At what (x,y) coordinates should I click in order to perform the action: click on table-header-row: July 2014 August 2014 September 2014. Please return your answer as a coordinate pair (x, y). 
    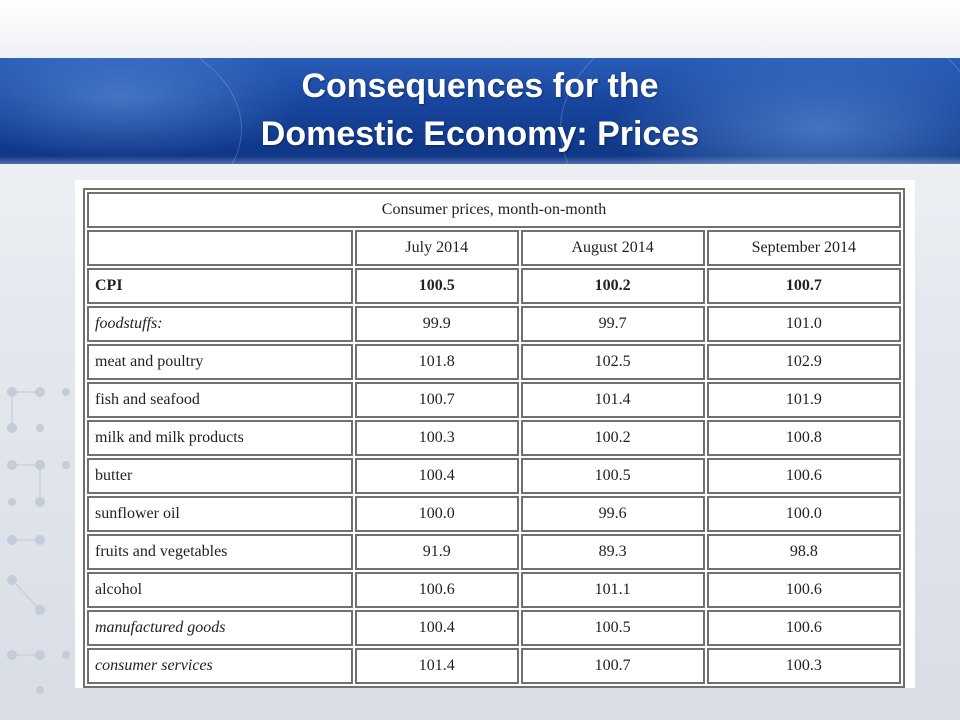
    Looking at the image, I should click on (494, 248).